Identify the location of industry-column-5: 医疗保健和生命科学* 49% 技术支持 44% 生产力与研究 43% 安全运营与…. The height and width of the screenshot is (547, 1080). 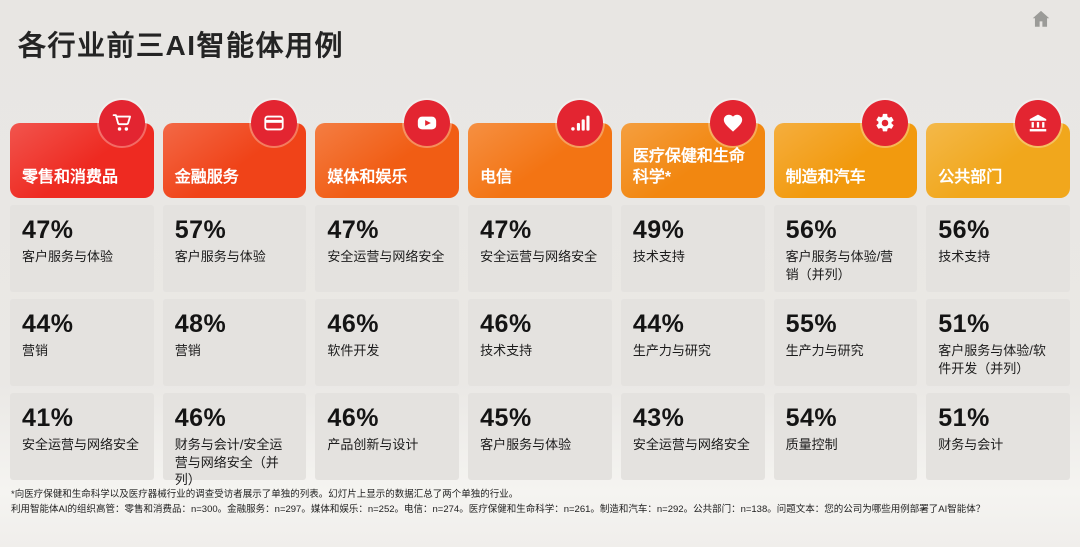
(692, 290).